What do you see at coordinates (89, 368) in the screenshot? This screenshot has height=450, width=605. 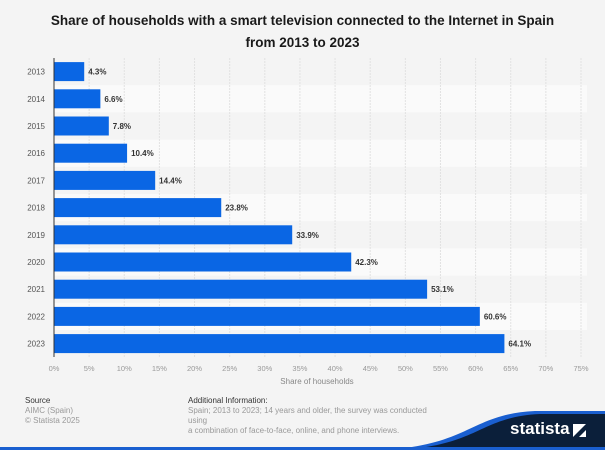 I see `x-tick-label: 5%` at bounding box center [89, 368].